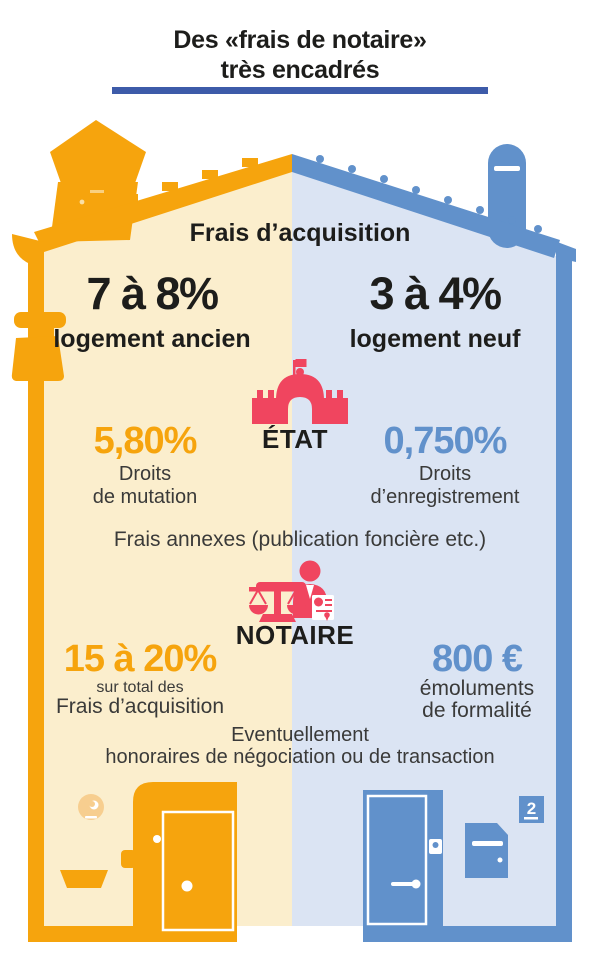  I want to click on page-title-line1: Des «frais de notaire», so click(300, 40).